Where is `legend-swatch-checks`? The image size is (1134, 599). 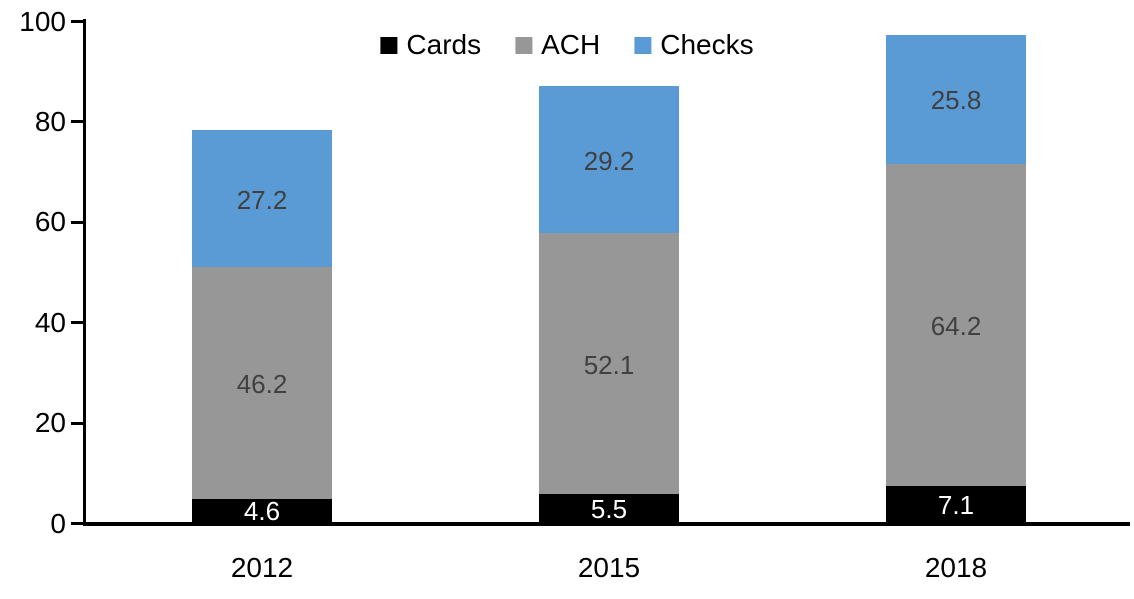 legend-swatch-checks is located at coordinates (643, 45).